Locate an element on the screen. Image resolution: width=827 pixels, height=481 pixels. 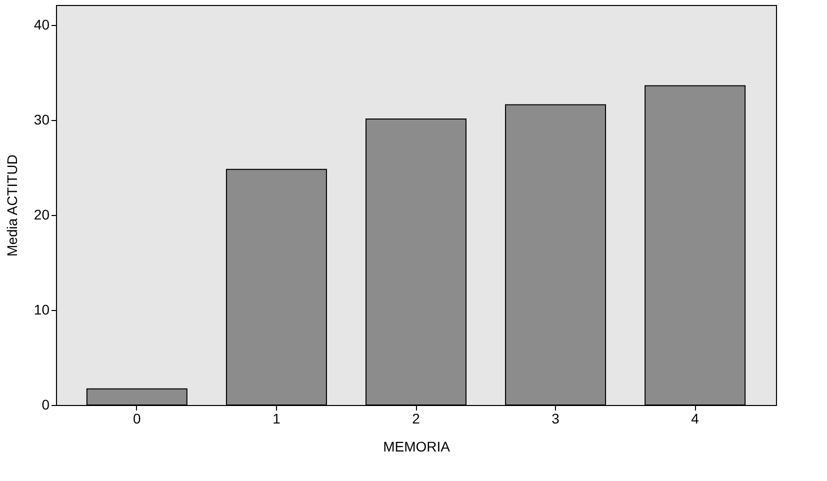
y-axis-title: Media ACTITUD is located at coordinates (12, 205).